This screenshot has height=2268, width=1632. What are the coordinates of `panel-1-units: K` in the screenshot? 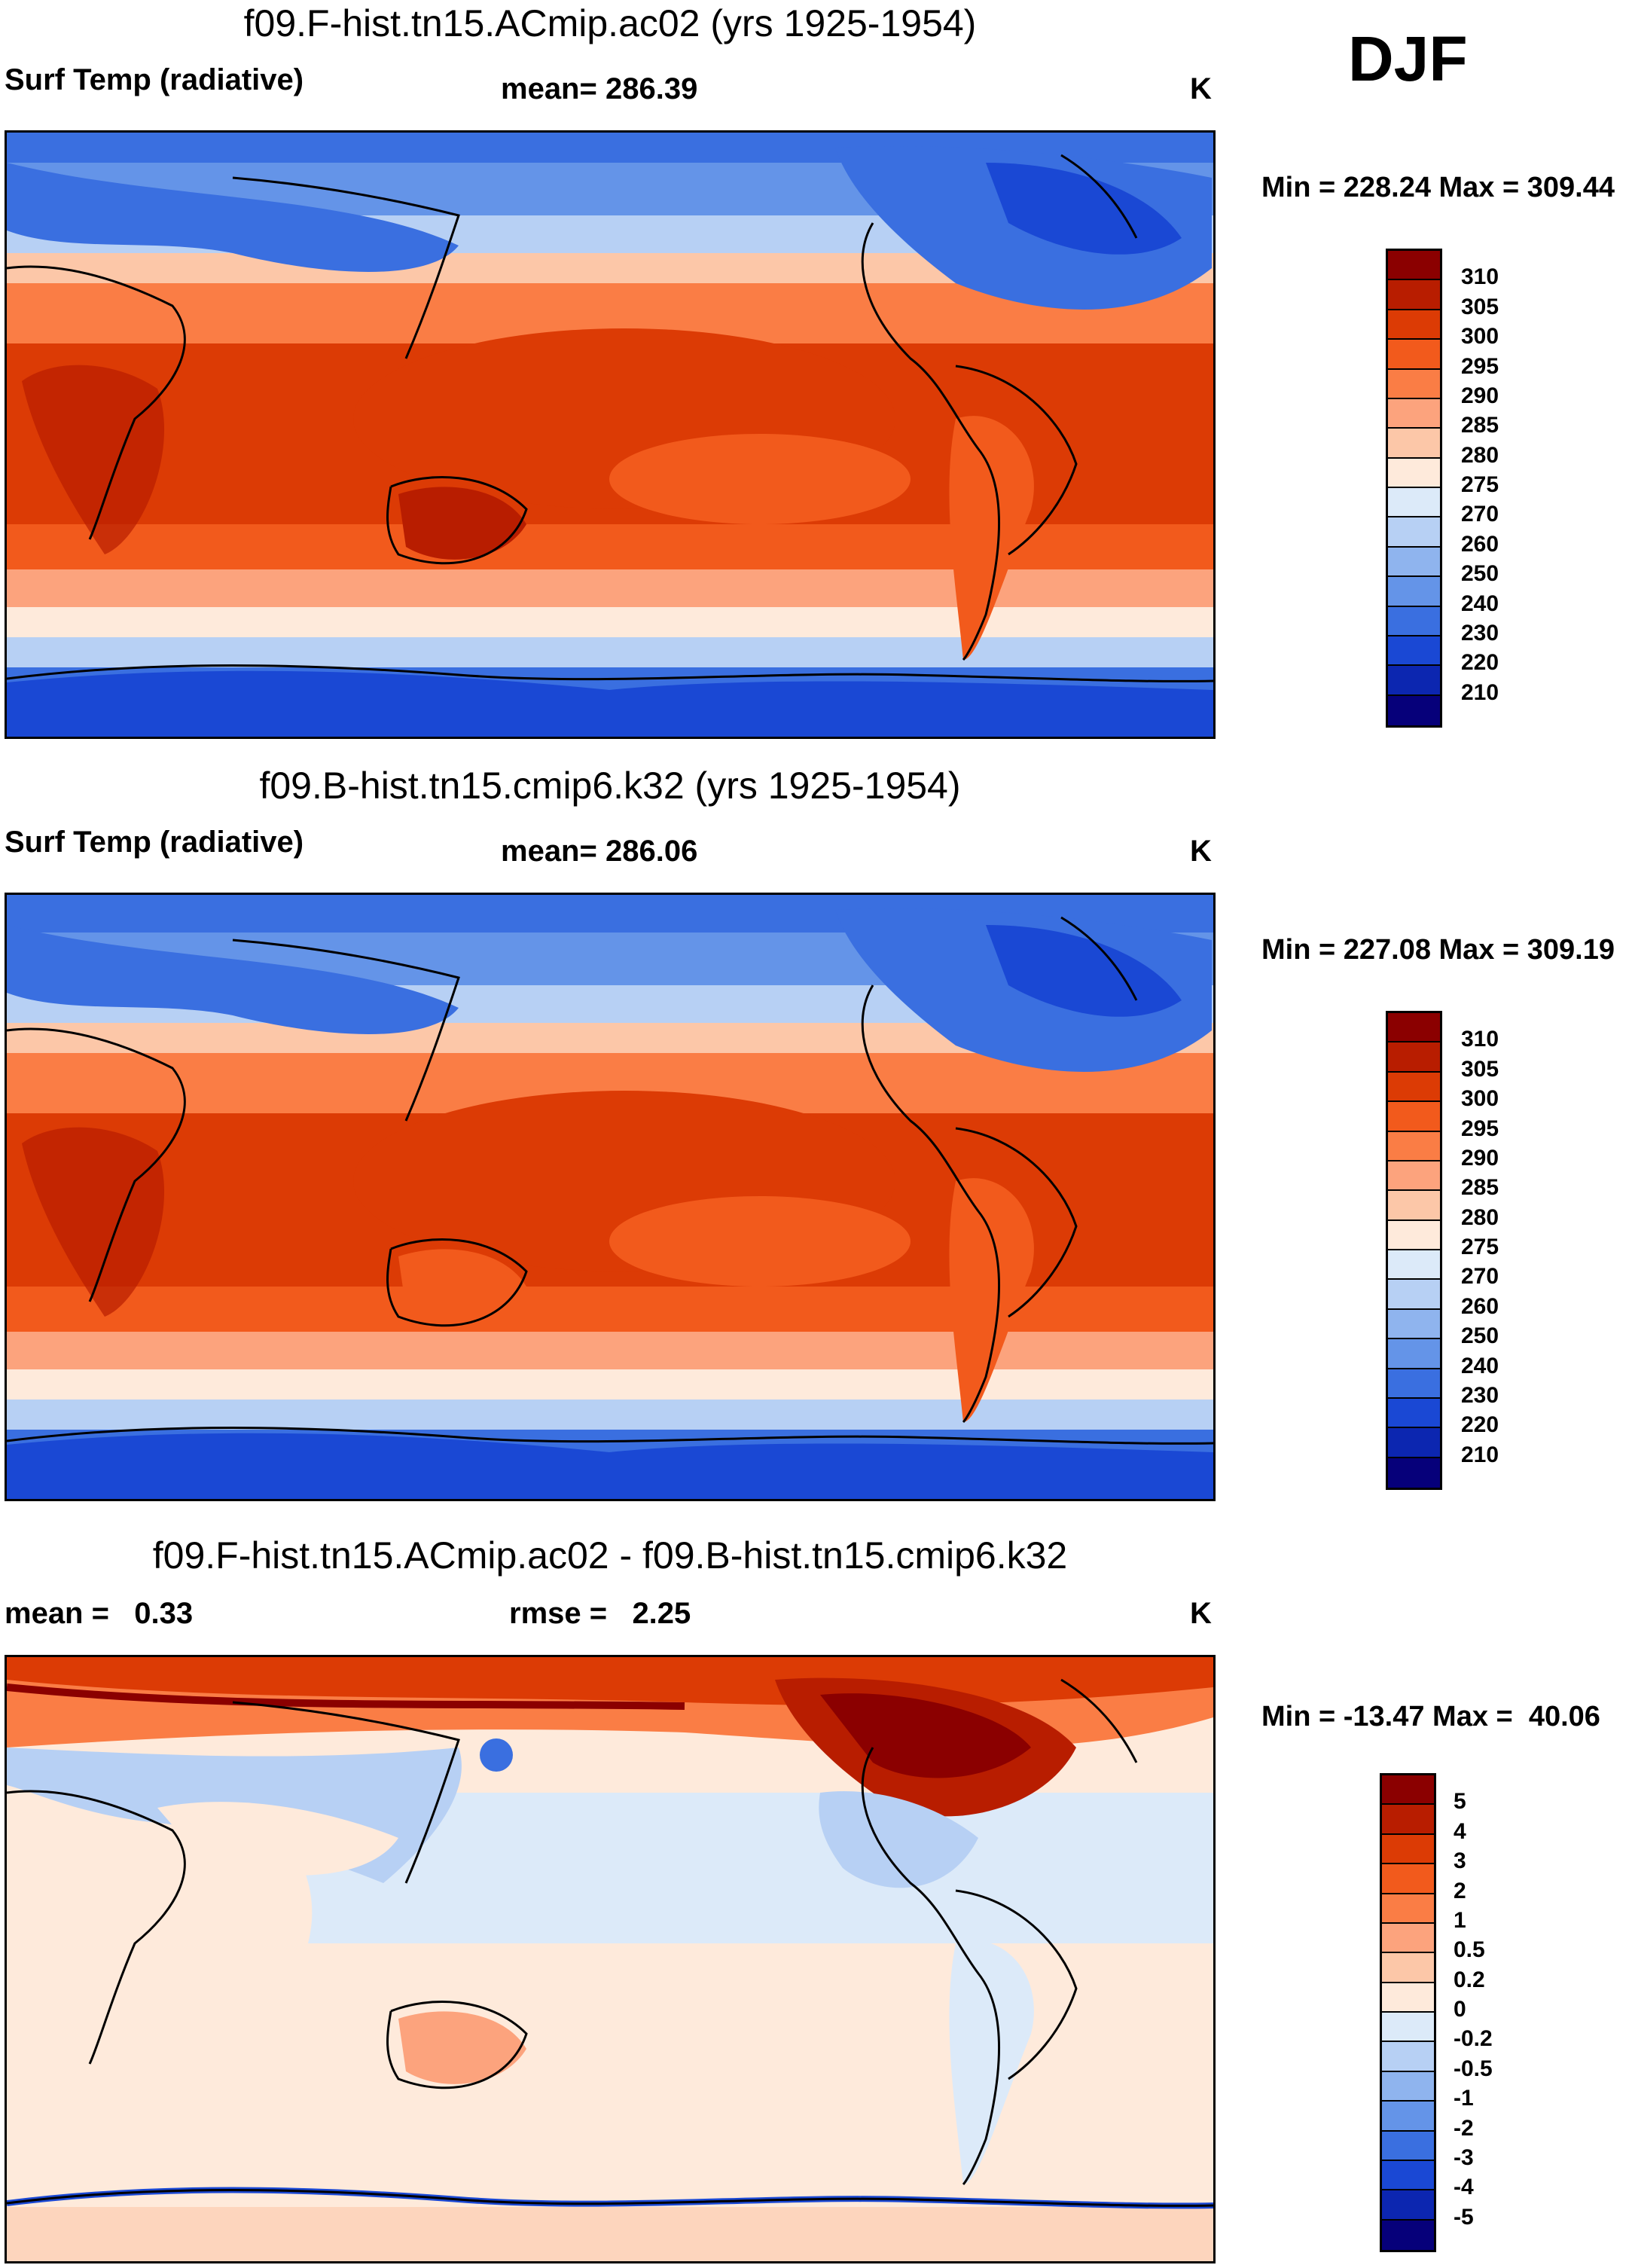 It's located at (1201, 89).